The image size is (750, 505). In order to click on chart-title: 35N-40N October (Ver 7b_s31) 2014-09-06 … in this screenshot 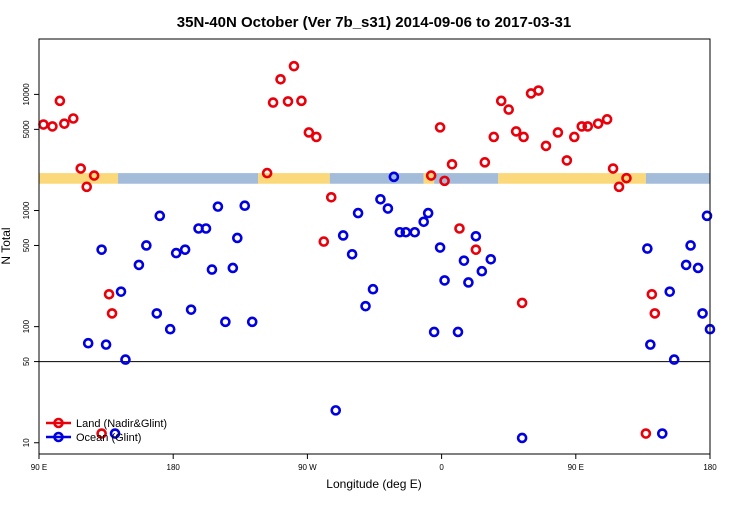, I will do `click(374, 22)`.